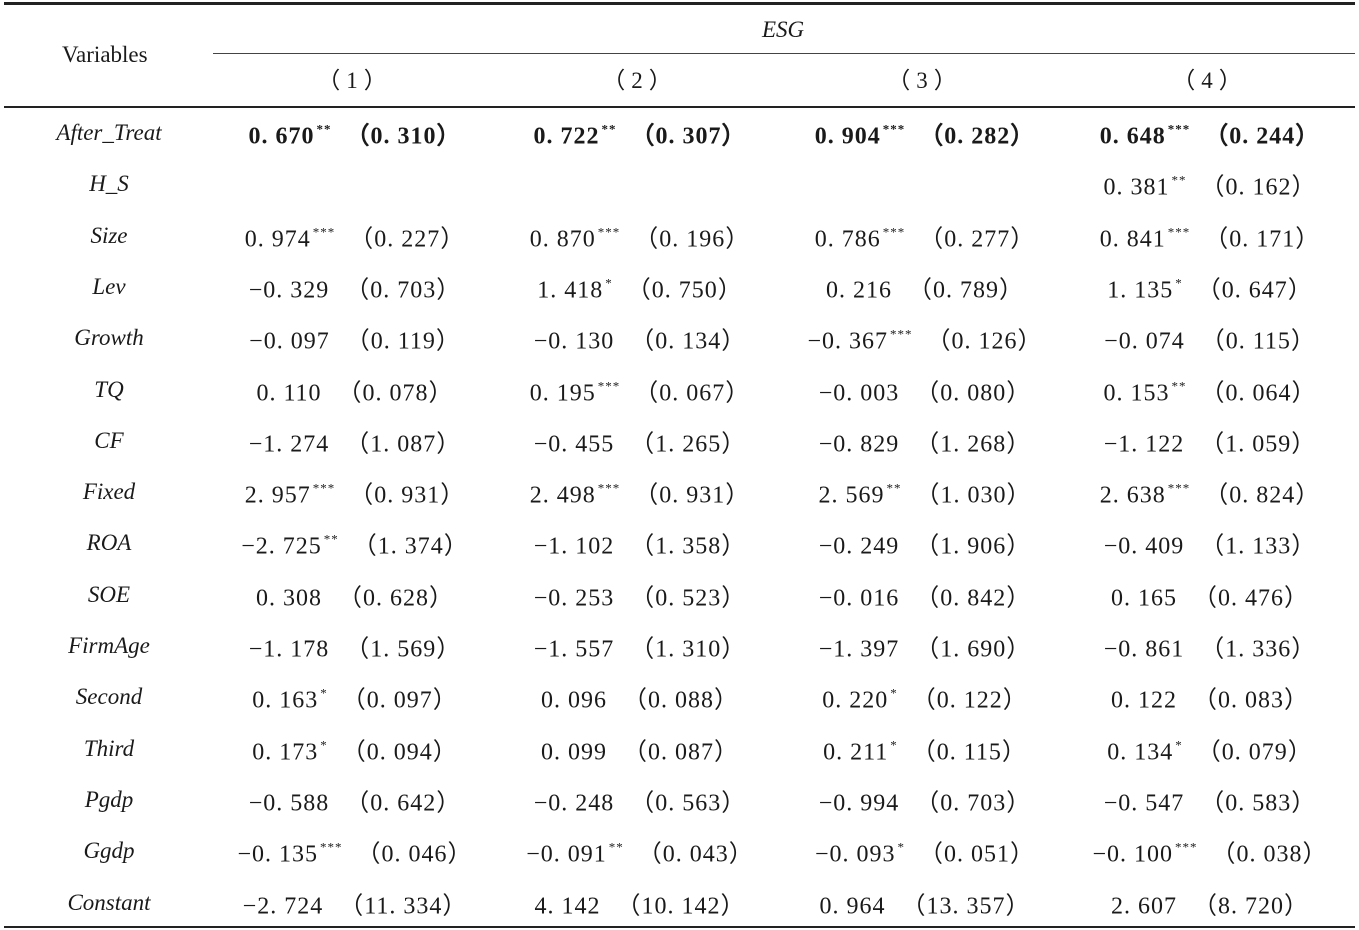 The height and width of the screenshot is (930, 1359). What do you see at coordinates (969, 700) in the screenshot?
I see `standard-error: （0. 122）` at bounding box center [969, 700].